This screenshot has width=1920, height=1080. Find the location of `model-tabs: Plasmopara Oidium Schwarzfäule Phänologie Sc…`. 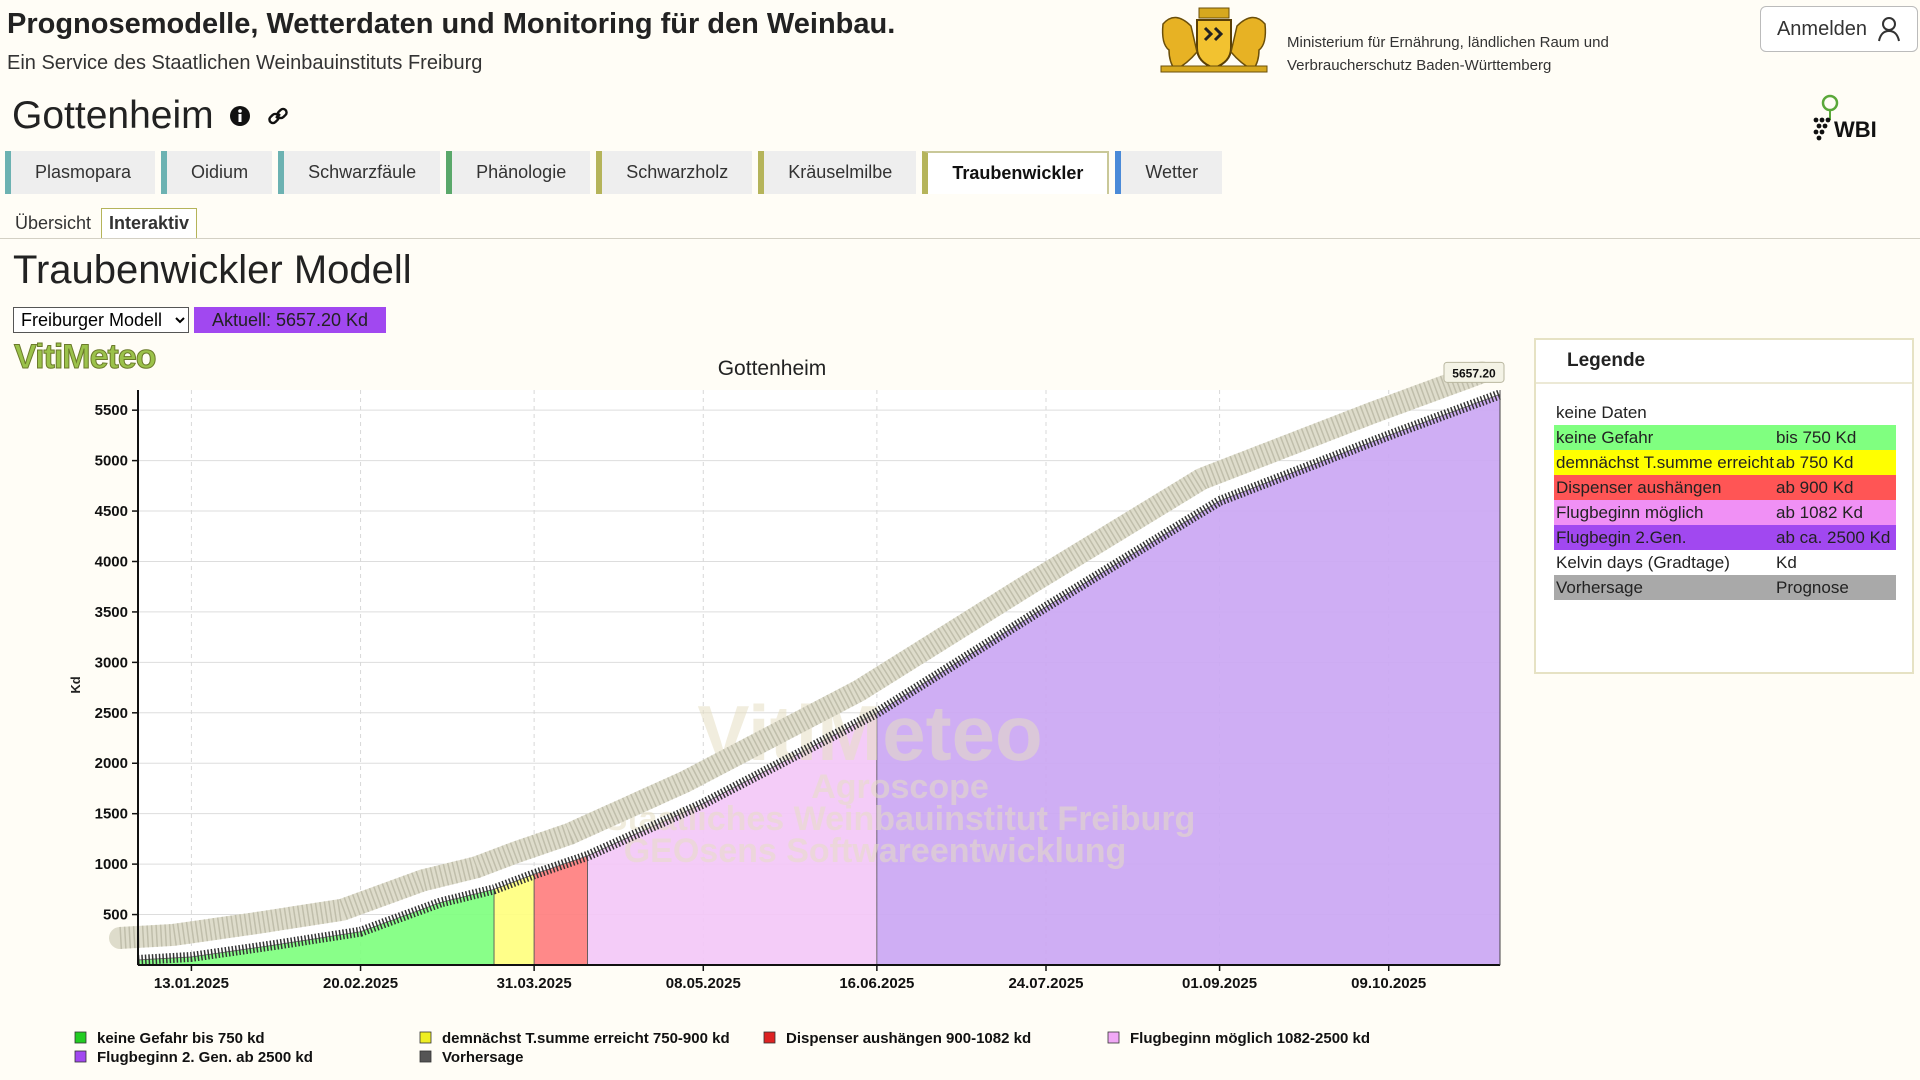

model-tabs: Plasmopara Oidium Schwarzfäule Phänologie Sc… is located at coordinates (614, 172).